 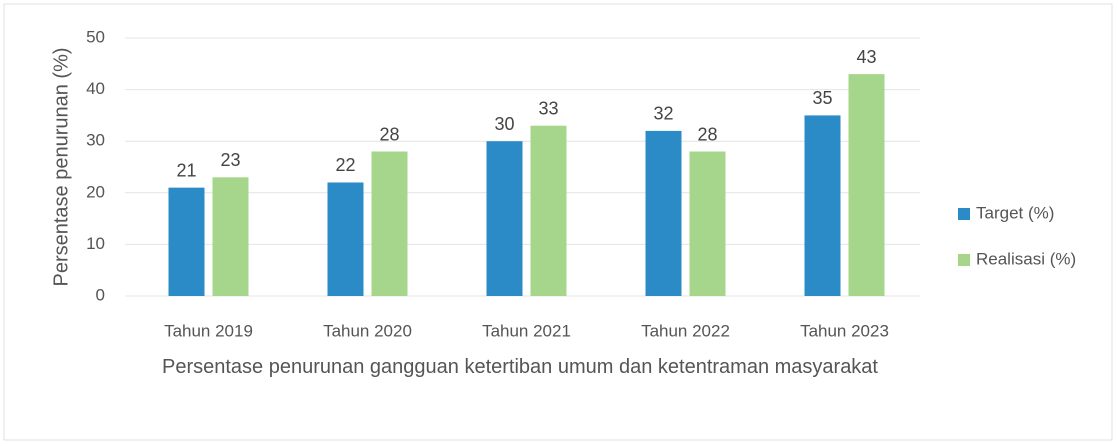 I want to click on data-label: 23, so click(x=230, y=160).